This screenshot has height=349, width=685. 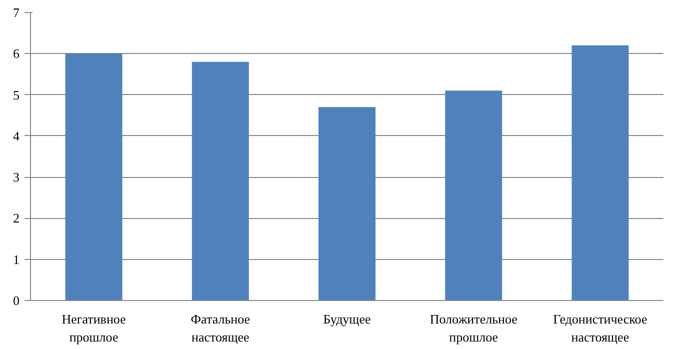 What do you see at coordinates (347, 319) in the screenshot?
I see `x-tick-label: Будущее` at bounding box center [347, 319].